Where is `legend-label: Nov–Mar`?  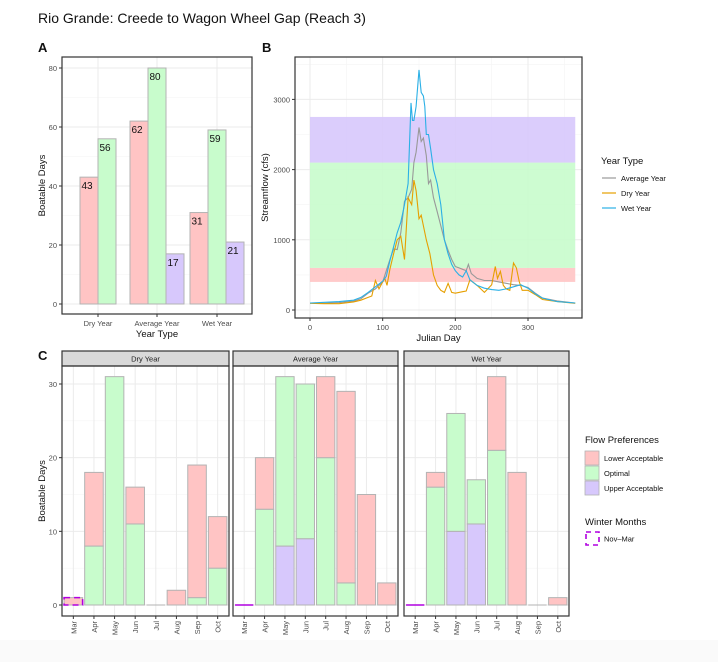
legend-label: Nov–Mar is located at coordinates (619, 539).